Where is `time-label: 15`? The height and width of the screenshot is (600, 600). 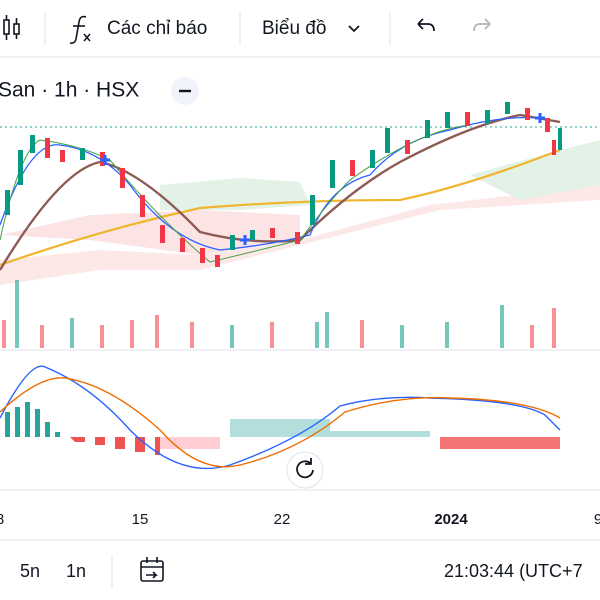 time-label: 15 is located at coordinates (140, 519).